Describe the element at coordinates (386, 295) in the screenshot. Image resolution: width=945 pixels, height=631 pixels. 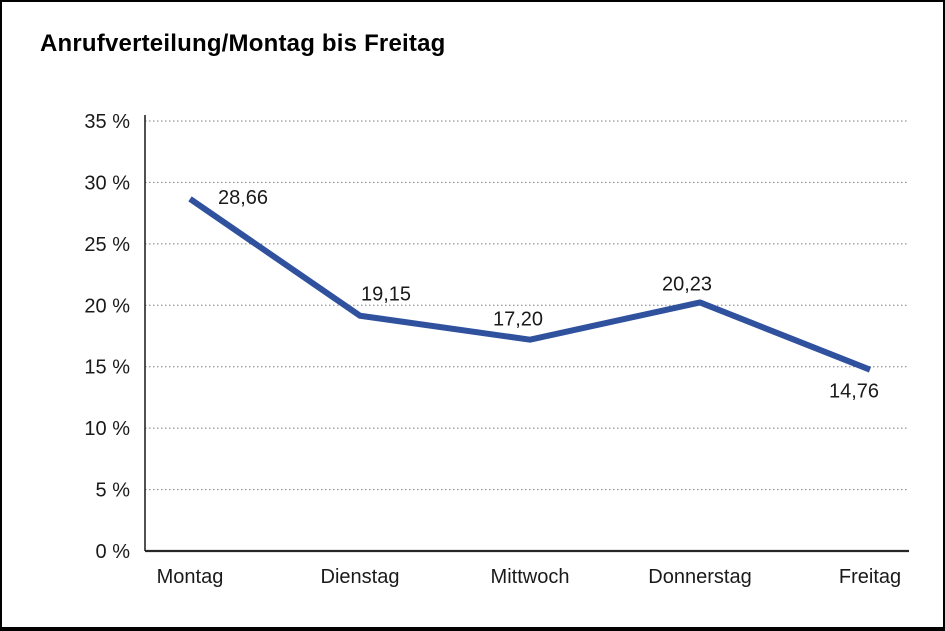
I see `point-label: 19,15` at that location.